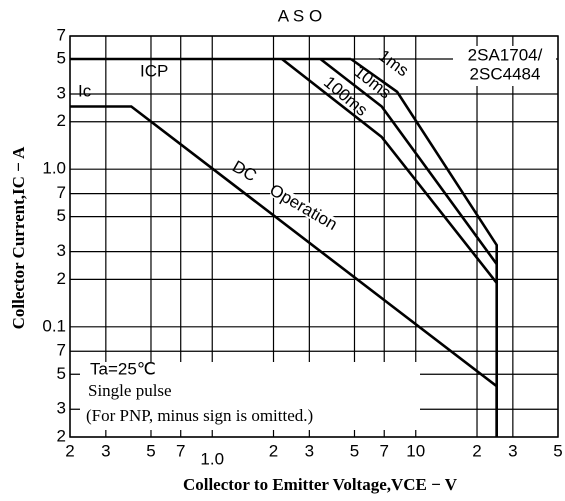 This screenshot has width=565, height=501. I want to click on y-tick-label: 0.1, so click(54, 325).